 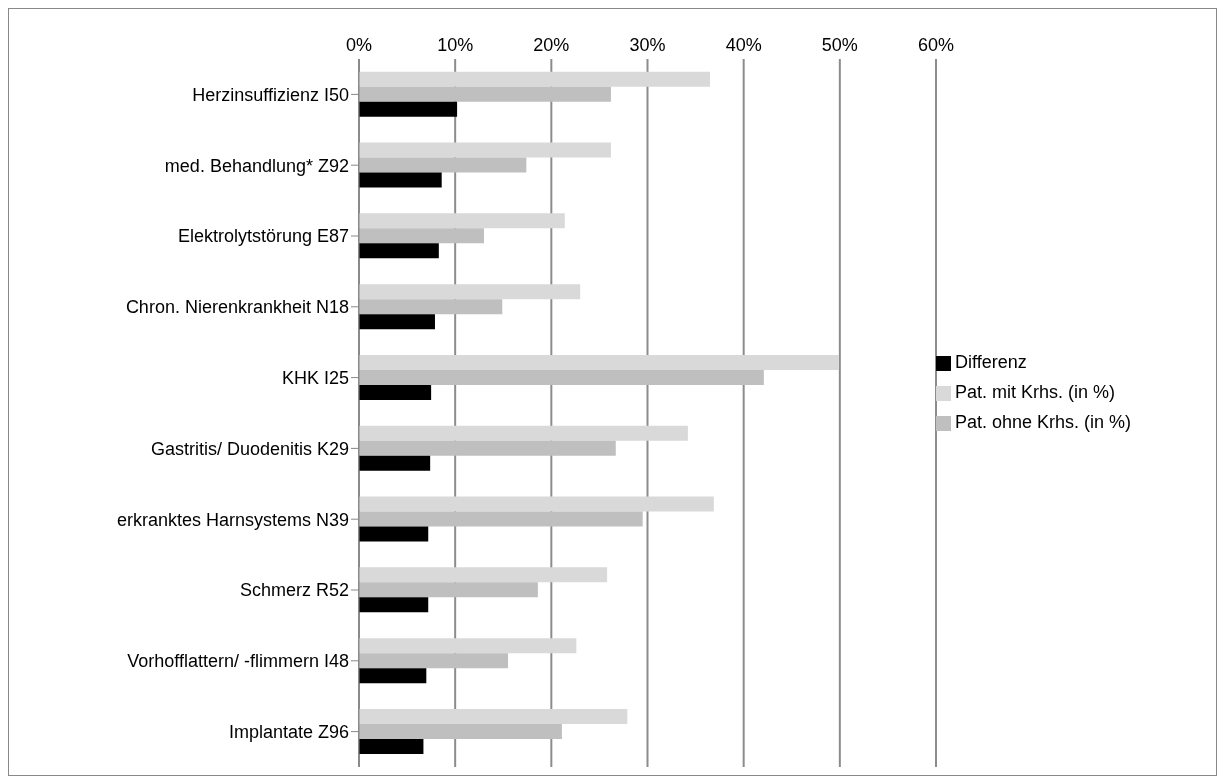 I want to click on legend-label: Differenz, so click(x=991, y=362).